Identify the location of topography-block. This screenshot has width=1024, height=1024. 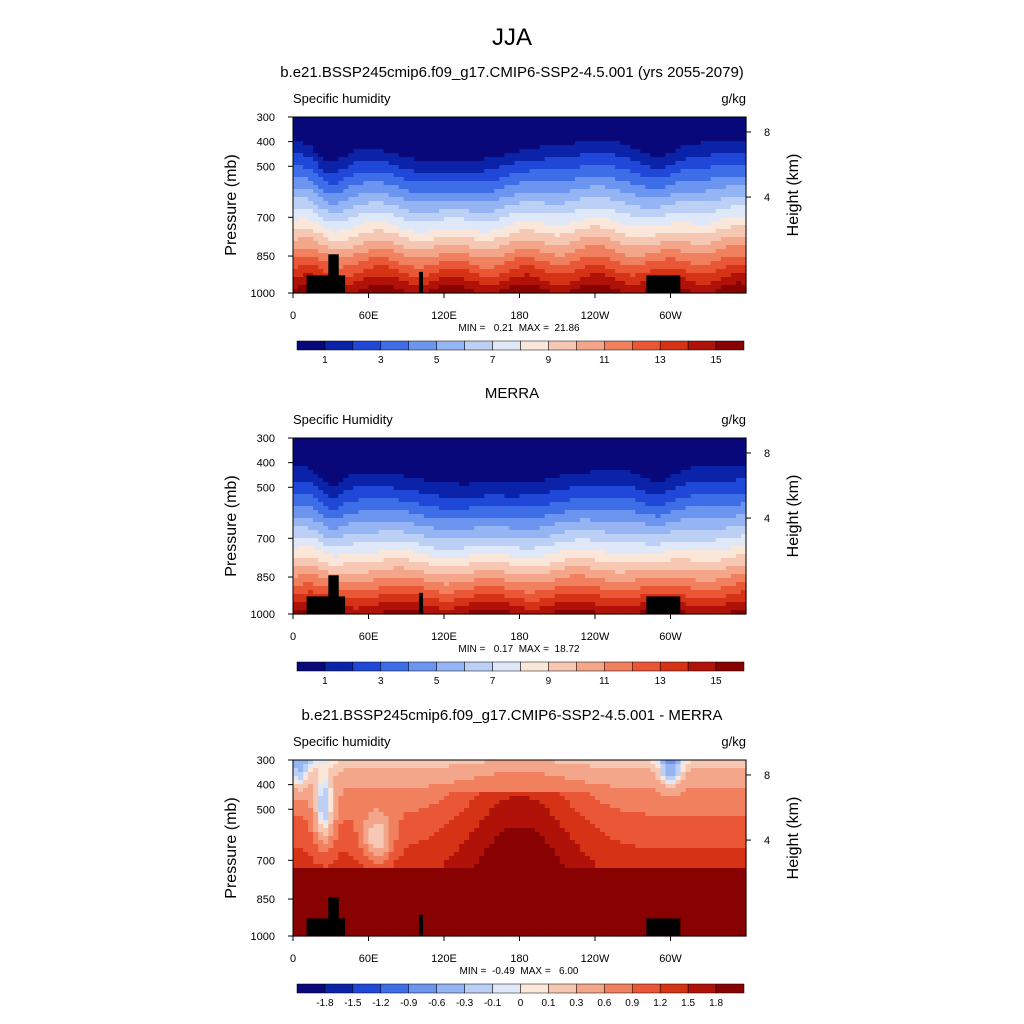
(663, 284).